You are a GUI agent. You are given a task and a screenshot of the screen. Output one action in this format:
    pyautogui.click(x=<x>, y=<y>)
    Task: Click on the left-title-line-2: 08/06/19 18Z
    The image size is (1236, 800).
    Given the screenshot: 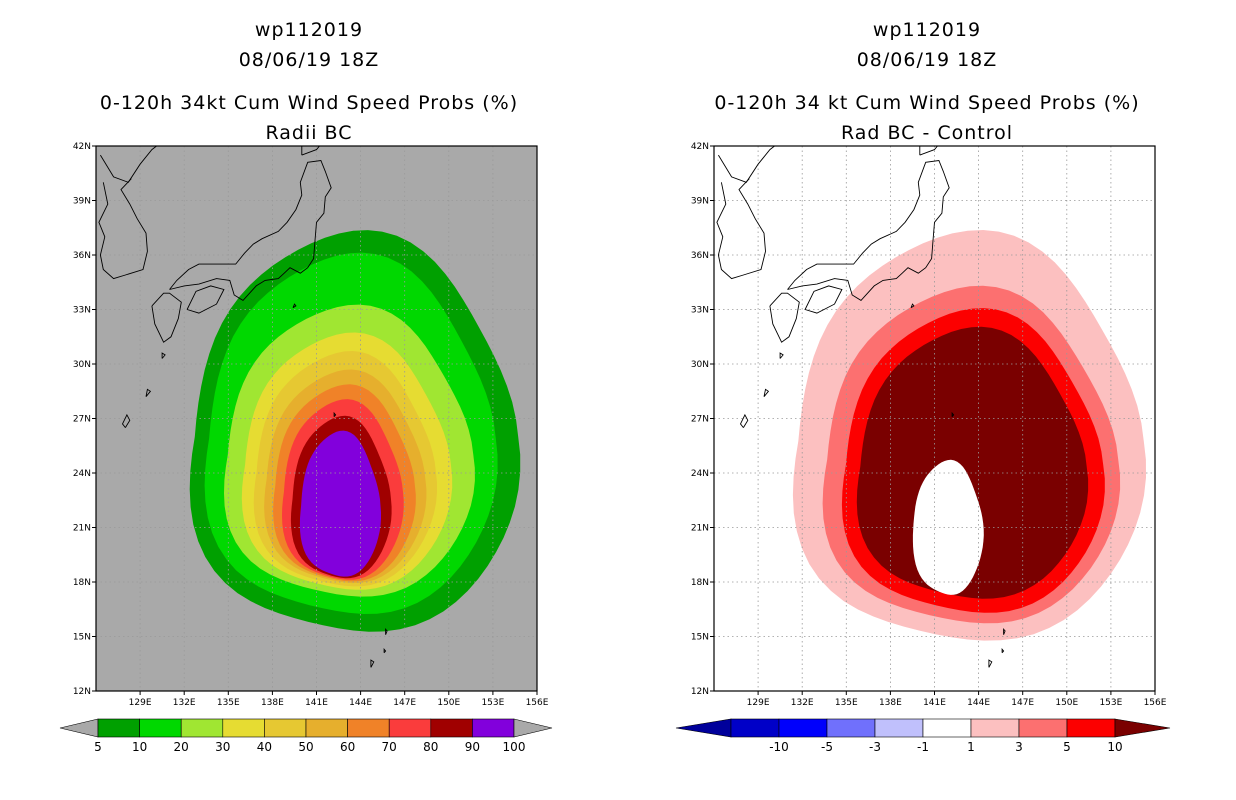 What is the action you would take?
    pyautogui.click(x=309, y=60)
    